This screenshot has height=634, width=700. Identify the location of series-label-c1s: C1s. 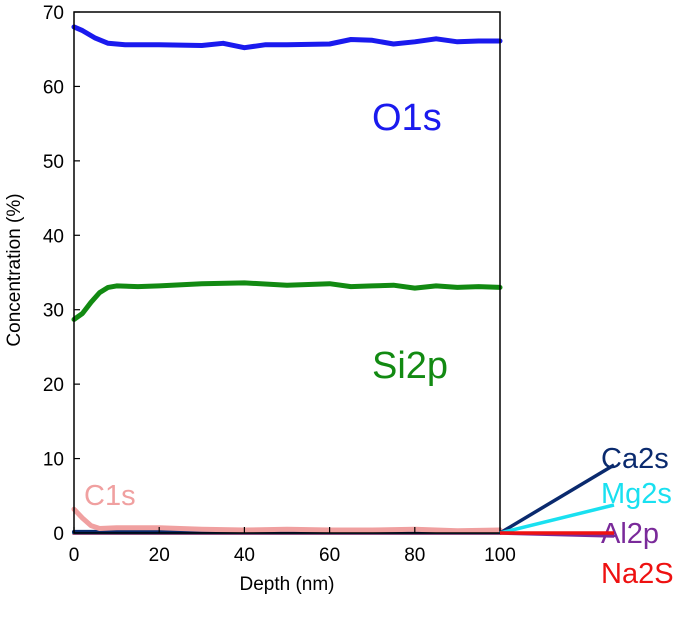
(110, 496).